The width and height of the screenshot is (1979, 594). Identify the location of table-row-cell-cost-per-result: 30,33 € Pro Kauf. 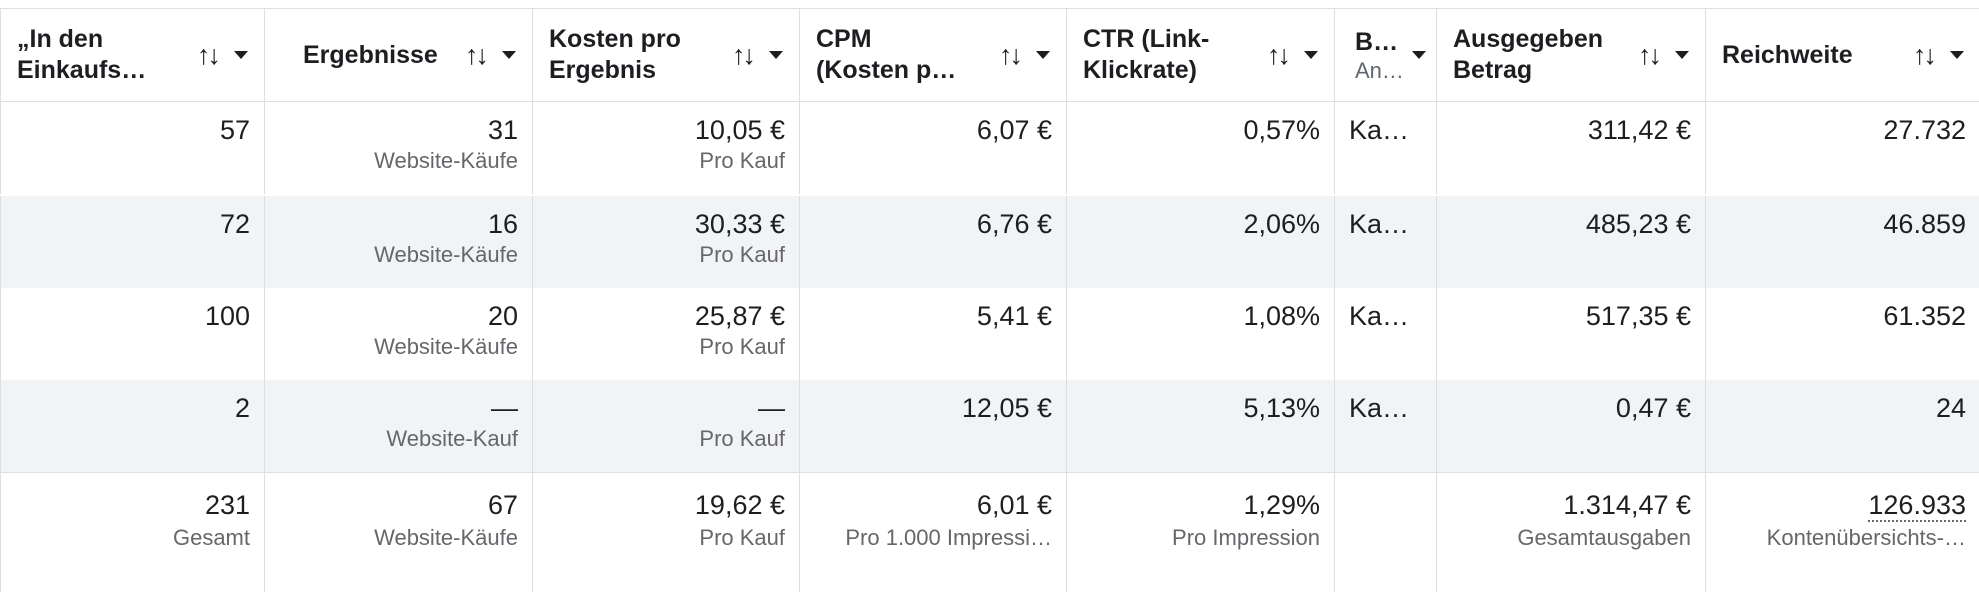
(666, 242).